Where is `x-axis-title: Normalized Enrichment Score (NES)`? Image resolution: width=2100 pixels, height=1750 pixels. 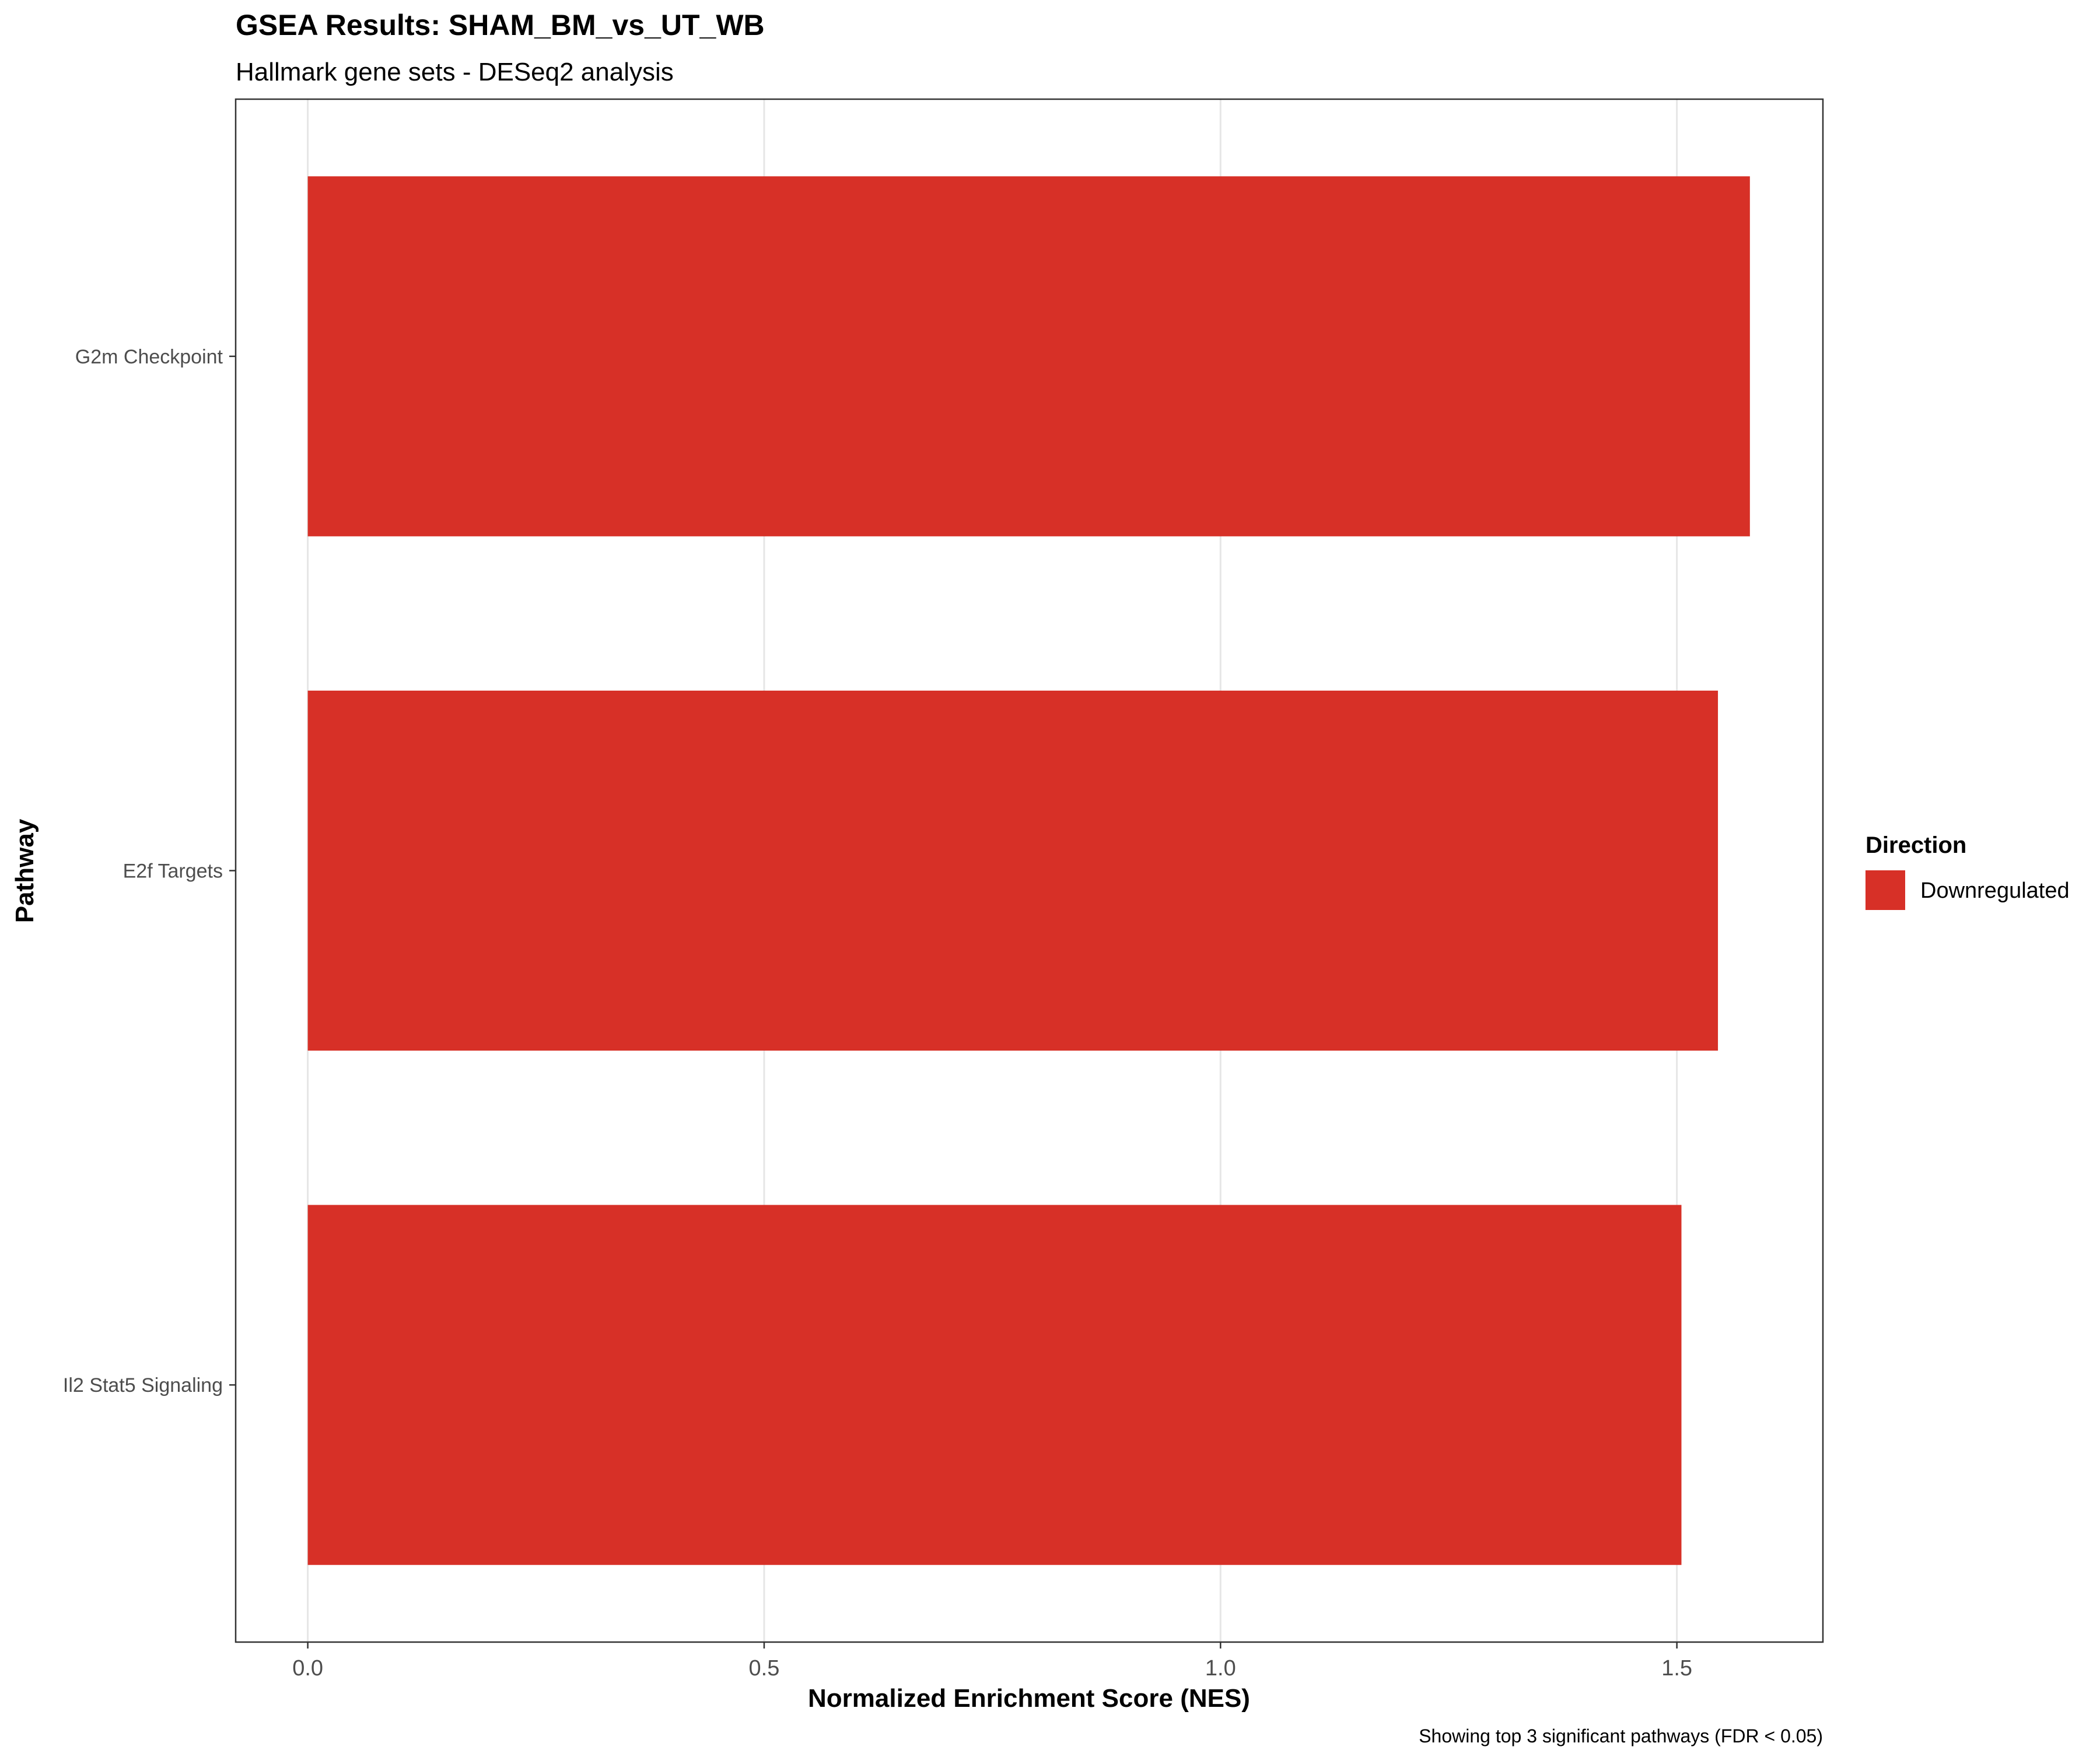 x-axis-title: Normalized Enrichment Score (NES) is located at coordinates (1029, 1699).